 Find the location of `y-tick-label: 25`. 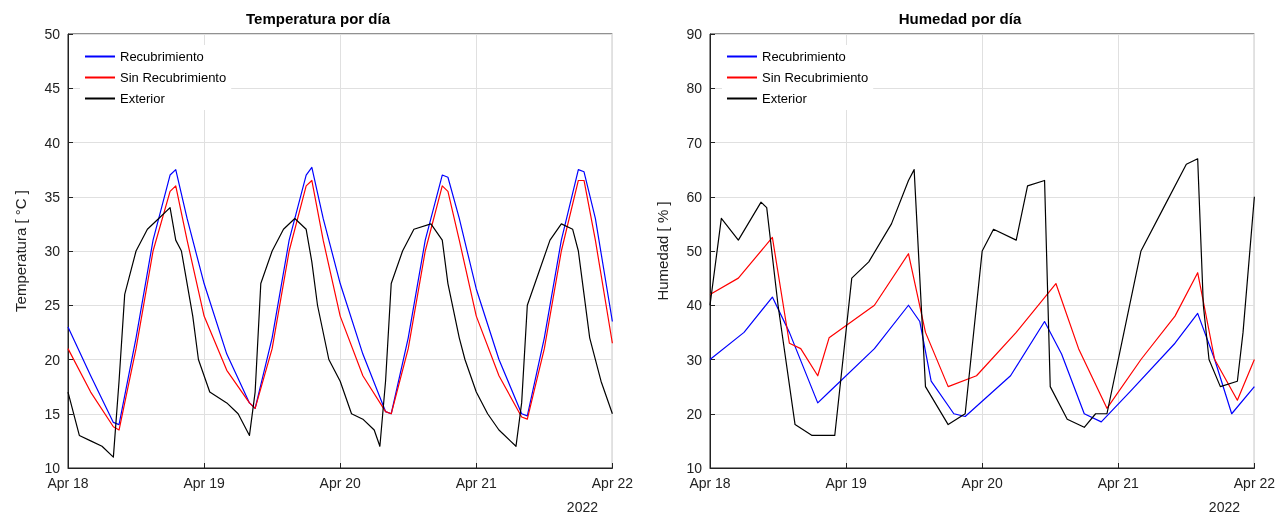

y-tick-label: 25 is located at coordinates (52, 305).